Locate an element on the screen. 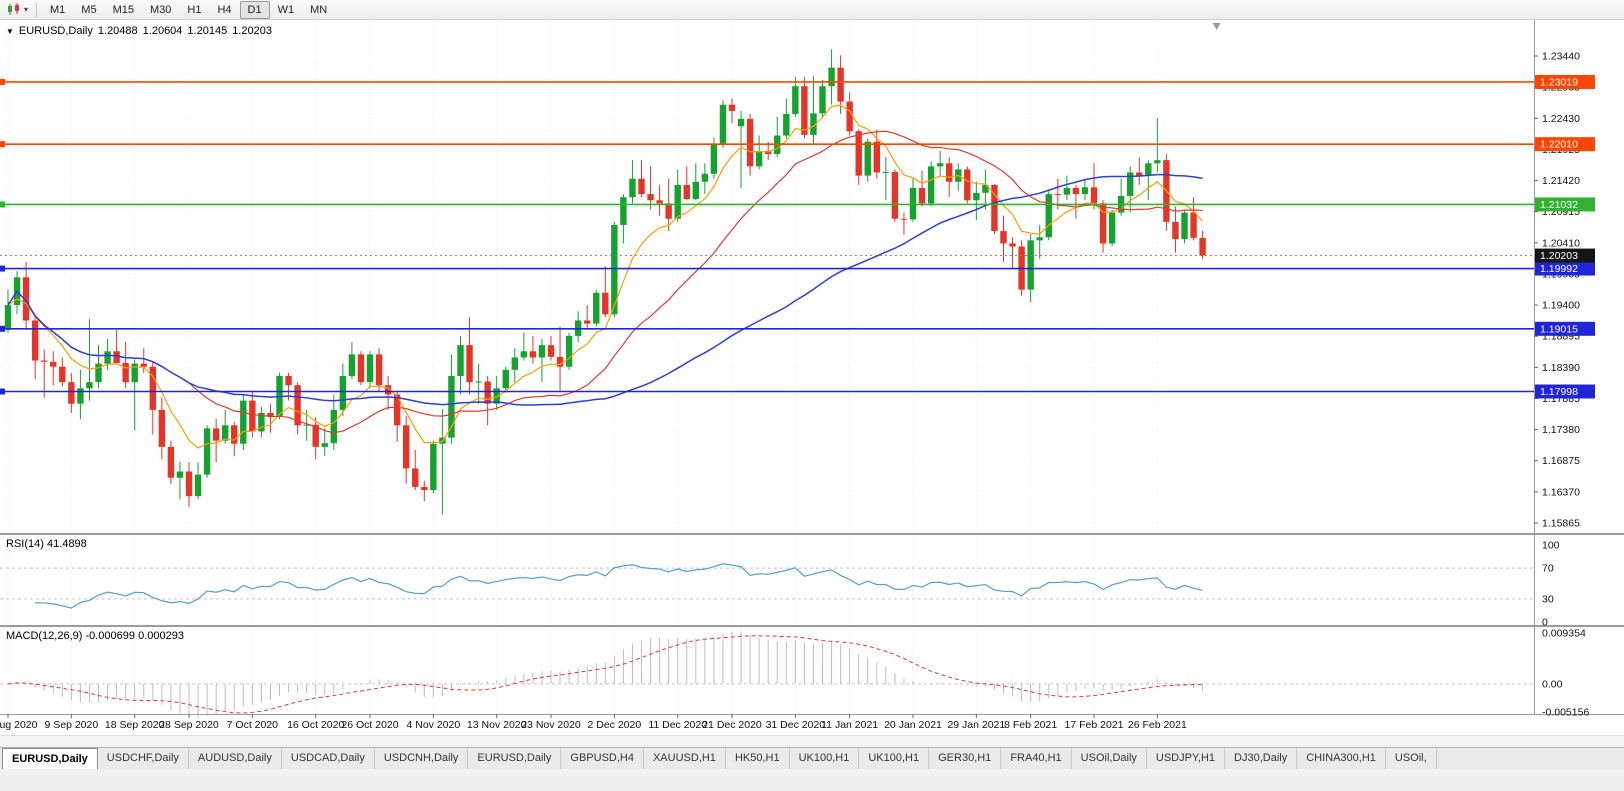 Image resolution: width=1624 pixels, height=791 pixels. timeframe-button-m1: M1 is located at coordinates (58, 9).